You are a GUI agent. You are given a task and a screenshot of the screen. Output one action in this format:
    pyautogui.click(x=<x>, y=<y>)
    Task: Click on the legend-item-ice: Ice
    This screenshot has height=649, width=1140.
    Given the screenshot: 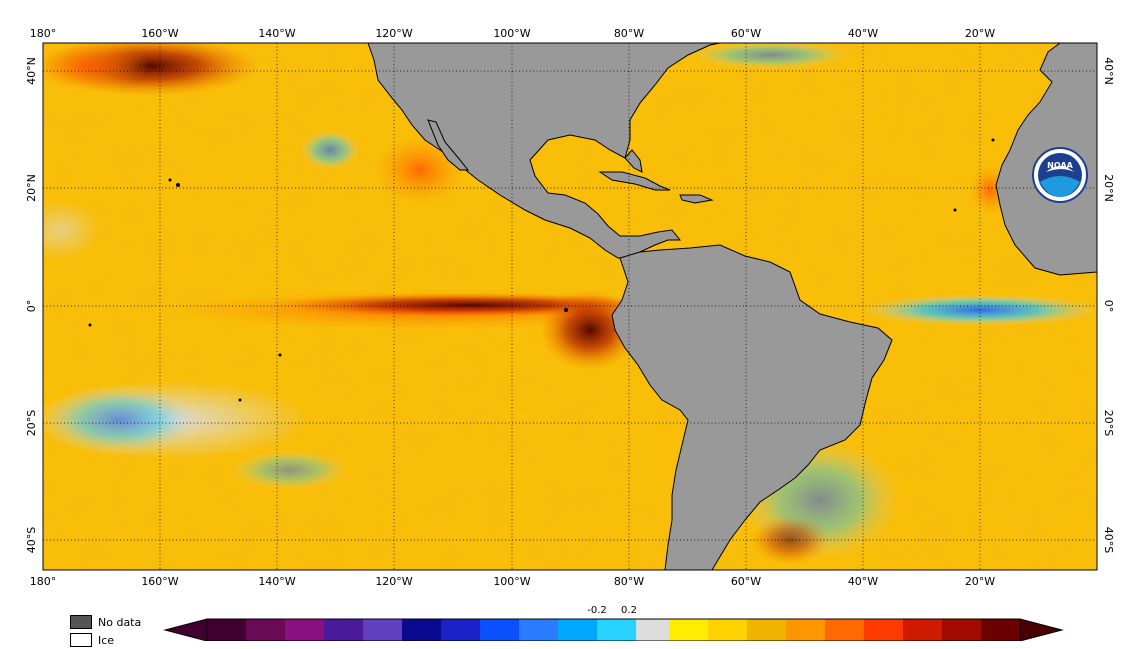 What is the action you would take?
    pyautogui.click(x=105, y=640)
    